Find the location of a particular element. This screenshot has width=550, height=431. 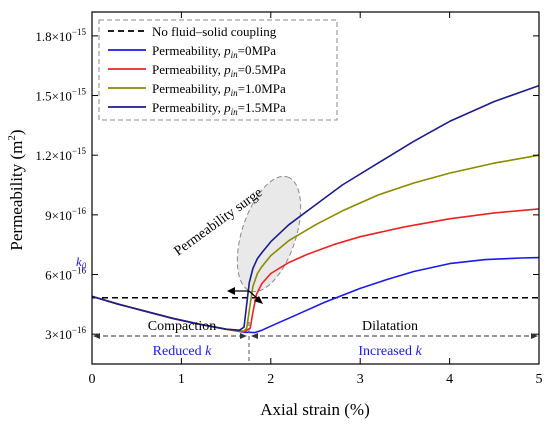

legend-box is located at coordinates (218, 70).